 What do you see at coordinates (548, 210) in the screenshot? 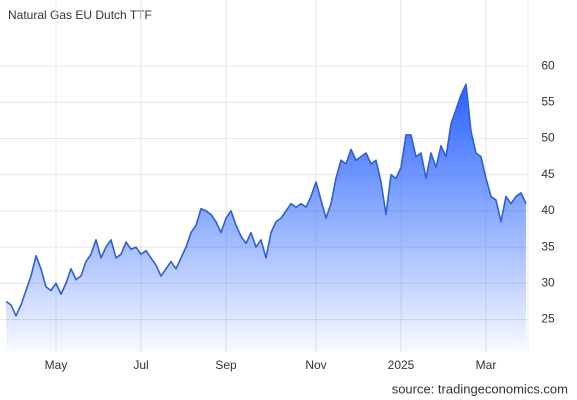
I see `y-tick-label: 40` at bounding box center [548, 210].